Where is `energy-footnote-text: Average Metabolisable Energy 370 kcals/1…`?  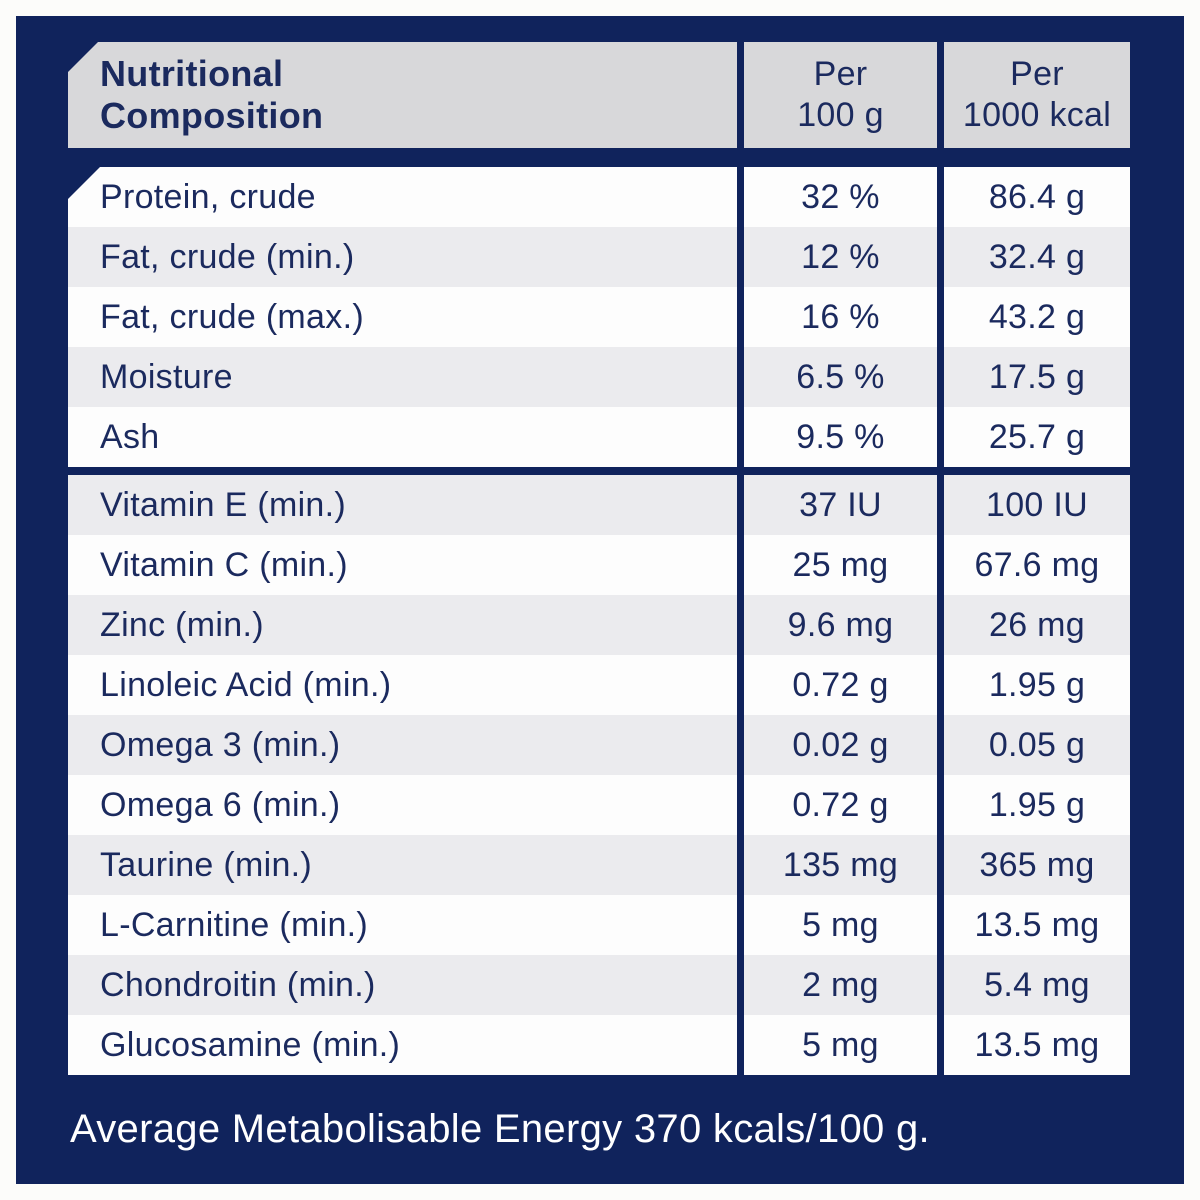 energy-footnote-text: Average Metabolisable Energy 370 kcals/1… is located at coordinates (500, 1129).